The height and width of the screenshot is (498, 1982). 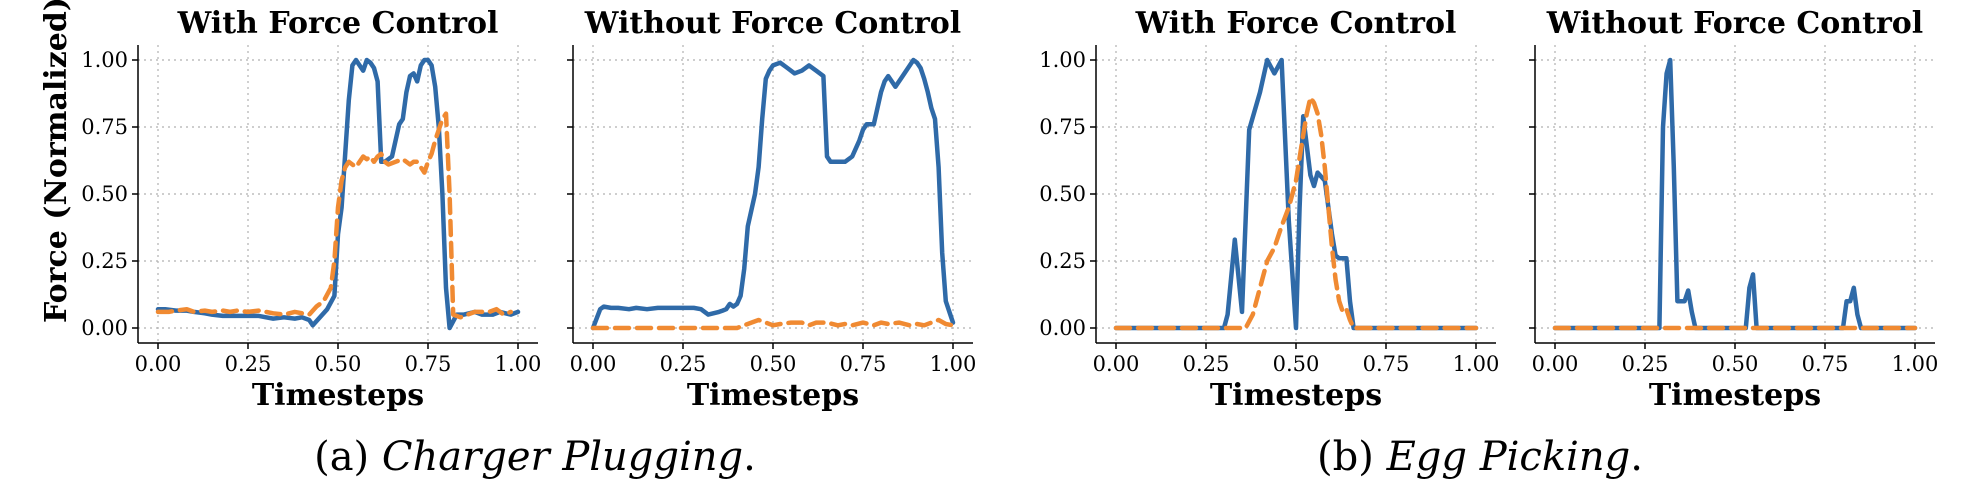 What do you see at coordinates (348, 457) in the screenshot?
I see `caption-prefix: (a)` at bounding box center [348, 457].